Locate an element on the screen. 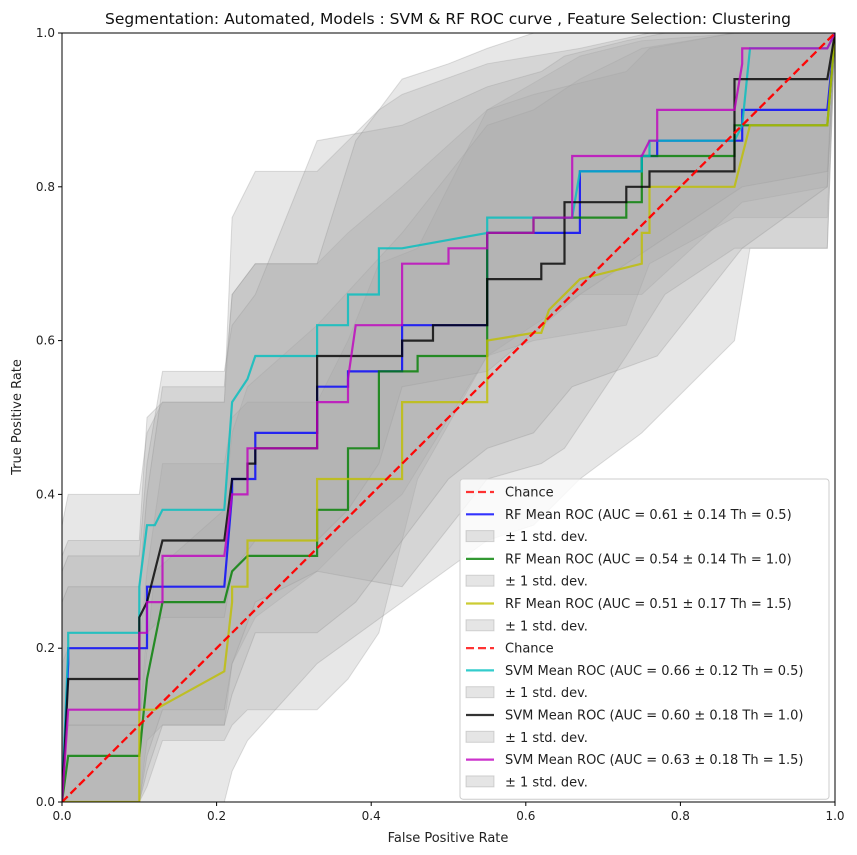 Image resolution: width=857 pixels, height=855 pixels. y-tick-label: 0.8 is located at coordinates (45, 187).